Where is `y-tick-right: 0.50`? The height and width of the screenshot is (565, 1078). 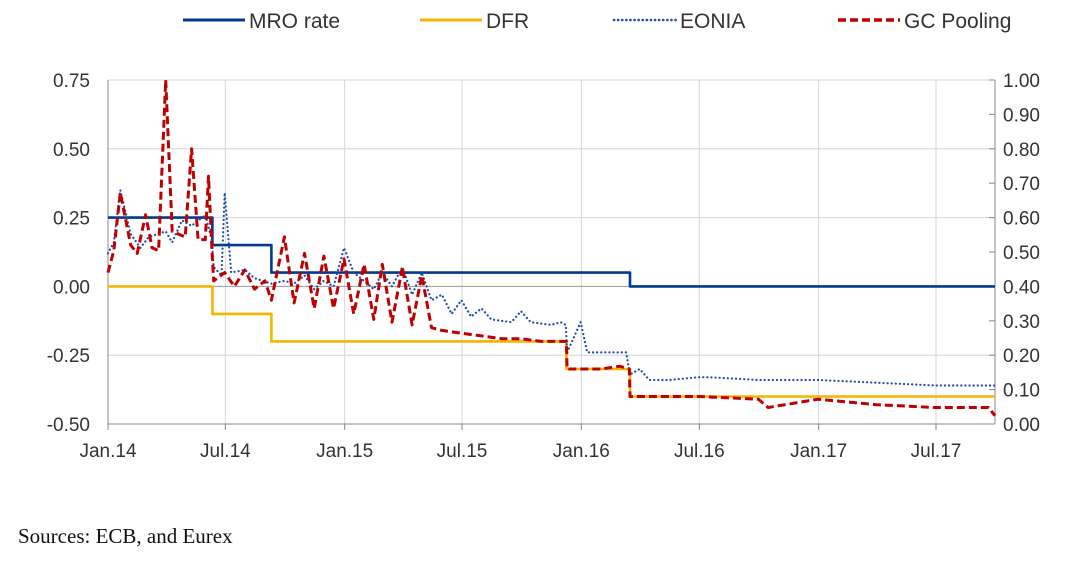
y-tick-right: 0.50 is located at coordinates (1021, 253).